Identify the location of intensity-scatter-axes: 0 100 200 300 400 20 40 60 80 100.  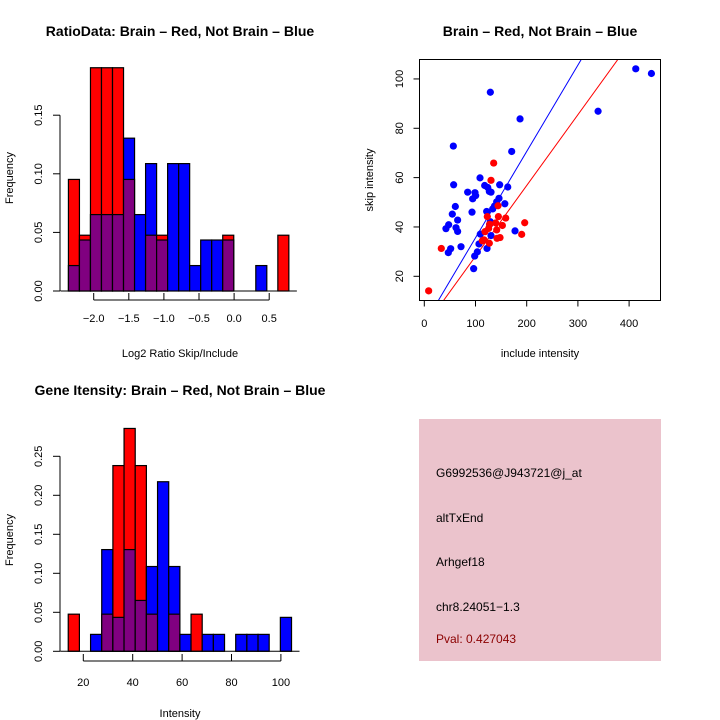
(527, 194).